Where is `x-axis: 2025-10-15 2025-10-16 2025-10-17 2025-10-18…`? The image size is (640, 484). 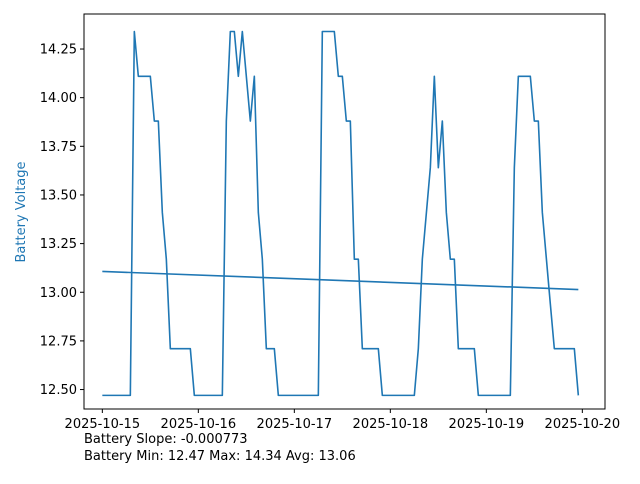 x-axis: 2025-10-15 2025-10-16 2025-10-17 2025-10-18… is located at coordinates (343, 420).